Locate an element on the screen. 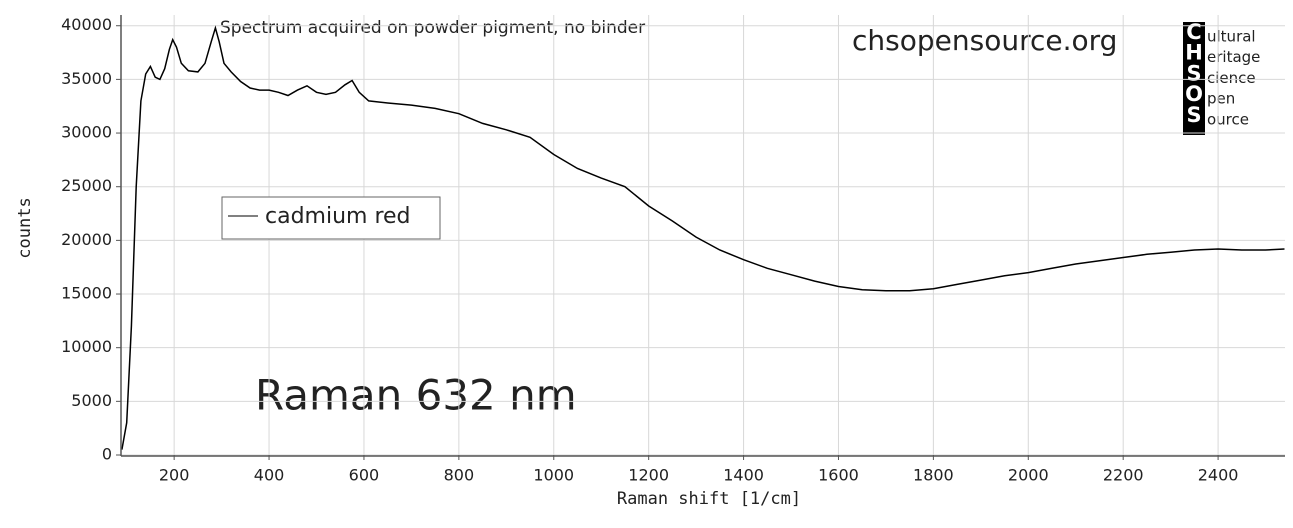  x-tick-label: 400 is located at coordinates (269, 475).